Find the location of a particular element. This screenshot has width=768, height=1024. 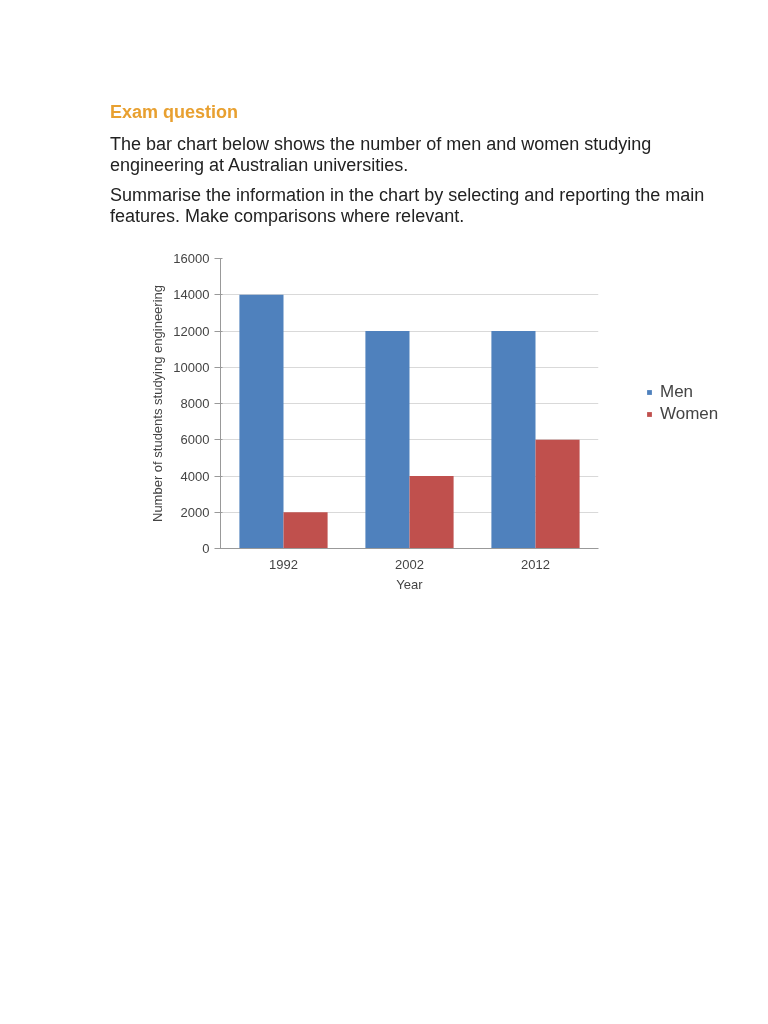

y-tick-label: 14000 is located at coordinates (191, 295).